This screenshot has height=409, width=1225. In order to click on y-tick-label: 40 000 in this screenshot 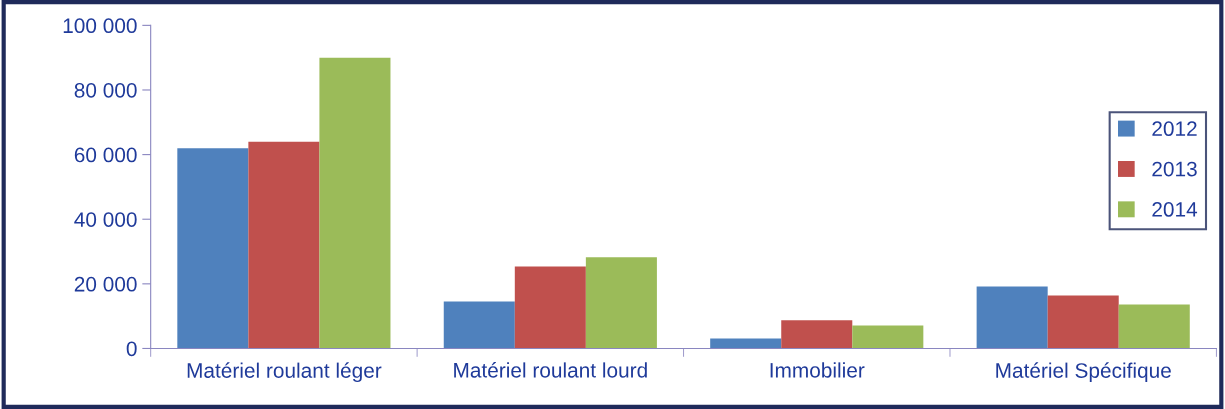, I will do `click(105, 219)`.